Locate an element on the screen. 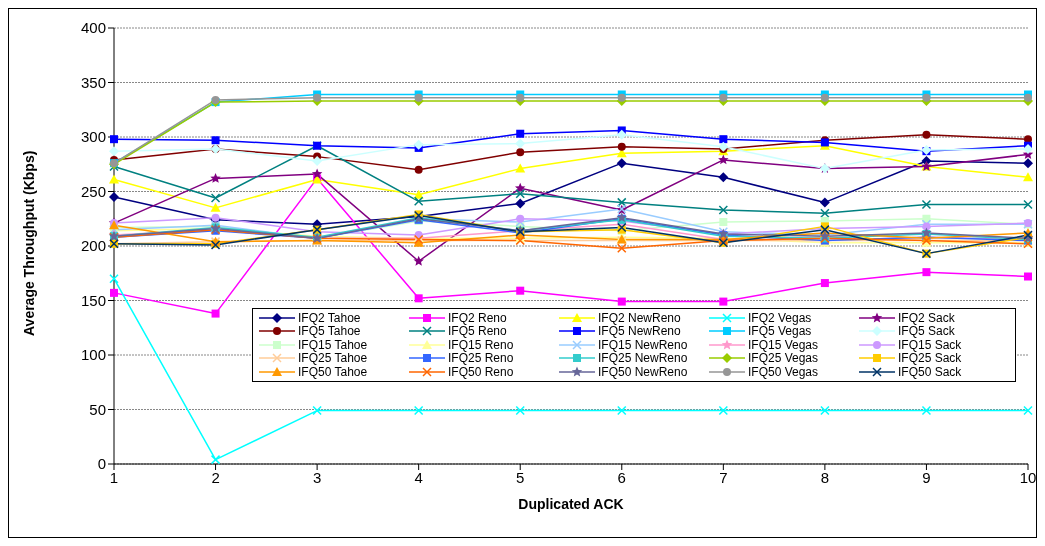  y-tick-label: 0 is located at coordinates (101, 464).